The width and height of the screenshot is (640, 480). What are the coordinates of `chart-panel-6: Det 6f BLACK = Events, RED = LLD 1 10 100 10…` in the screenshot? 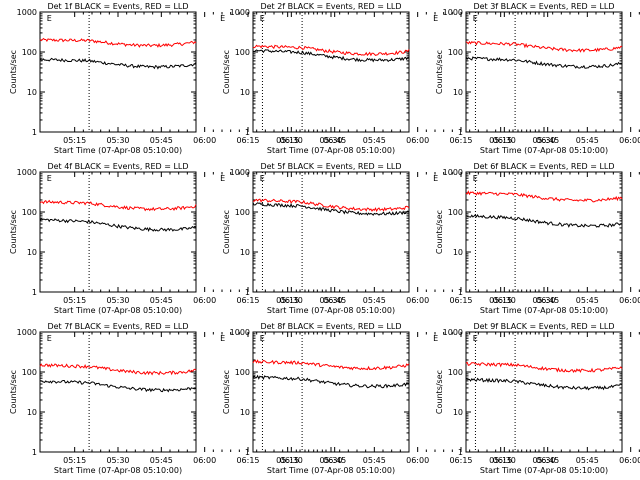 It's located at (537, 238).